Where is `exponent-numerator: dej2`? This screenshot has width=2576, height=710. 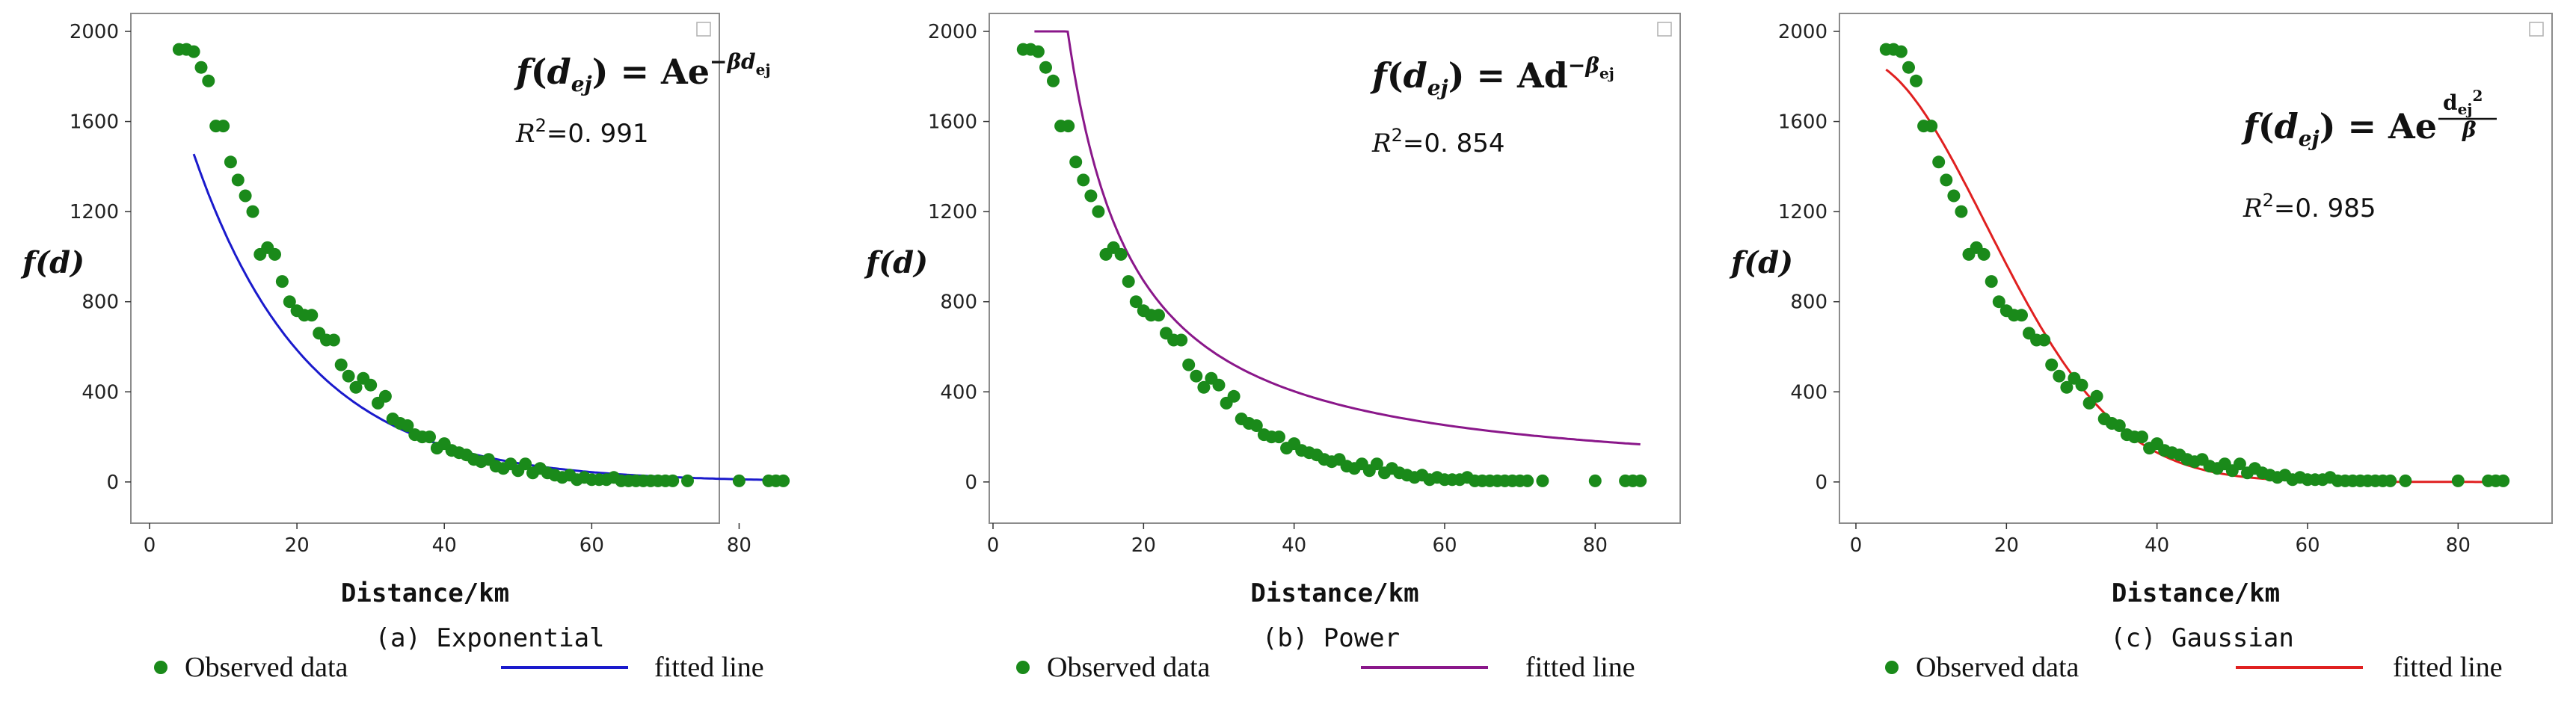
exponent-numerator: dej2 is located at coordinates (2463, 102).